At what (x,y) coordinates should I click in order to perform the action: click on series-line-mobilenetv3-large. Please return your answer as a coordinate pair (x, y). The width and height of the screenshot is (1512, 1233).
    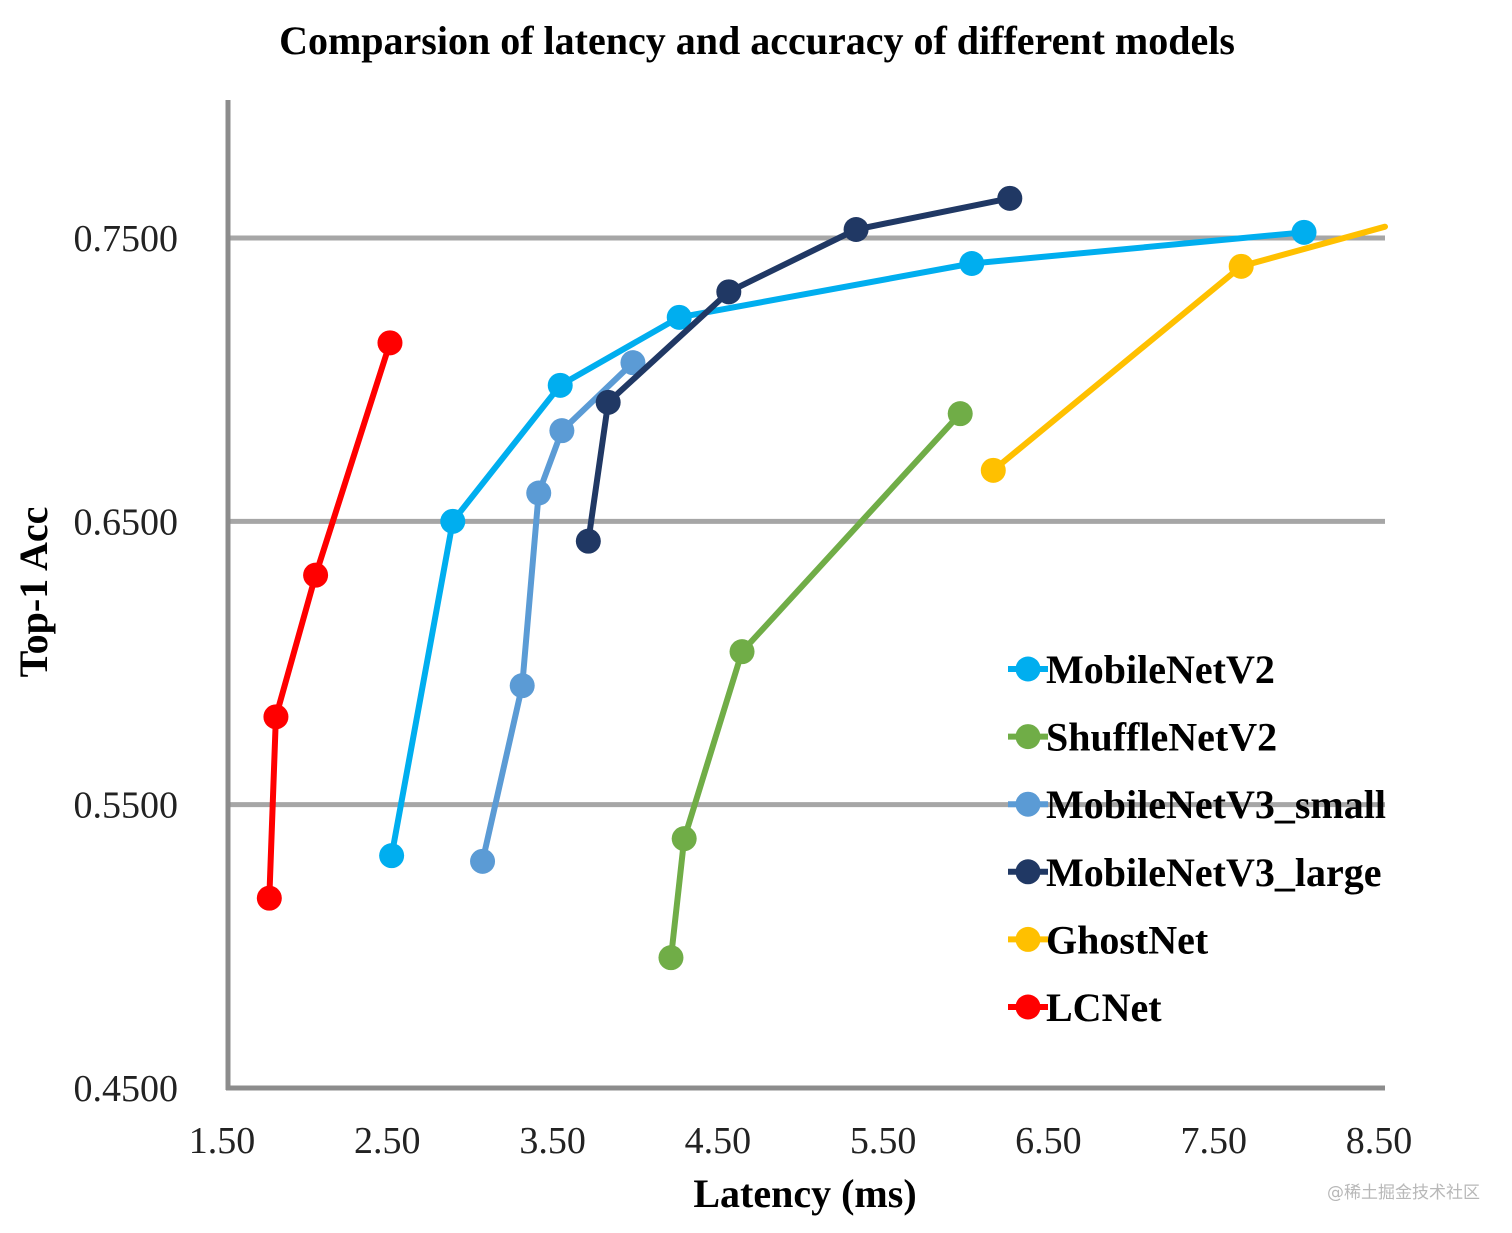
    Looking at the image, I should click on (799, 370).